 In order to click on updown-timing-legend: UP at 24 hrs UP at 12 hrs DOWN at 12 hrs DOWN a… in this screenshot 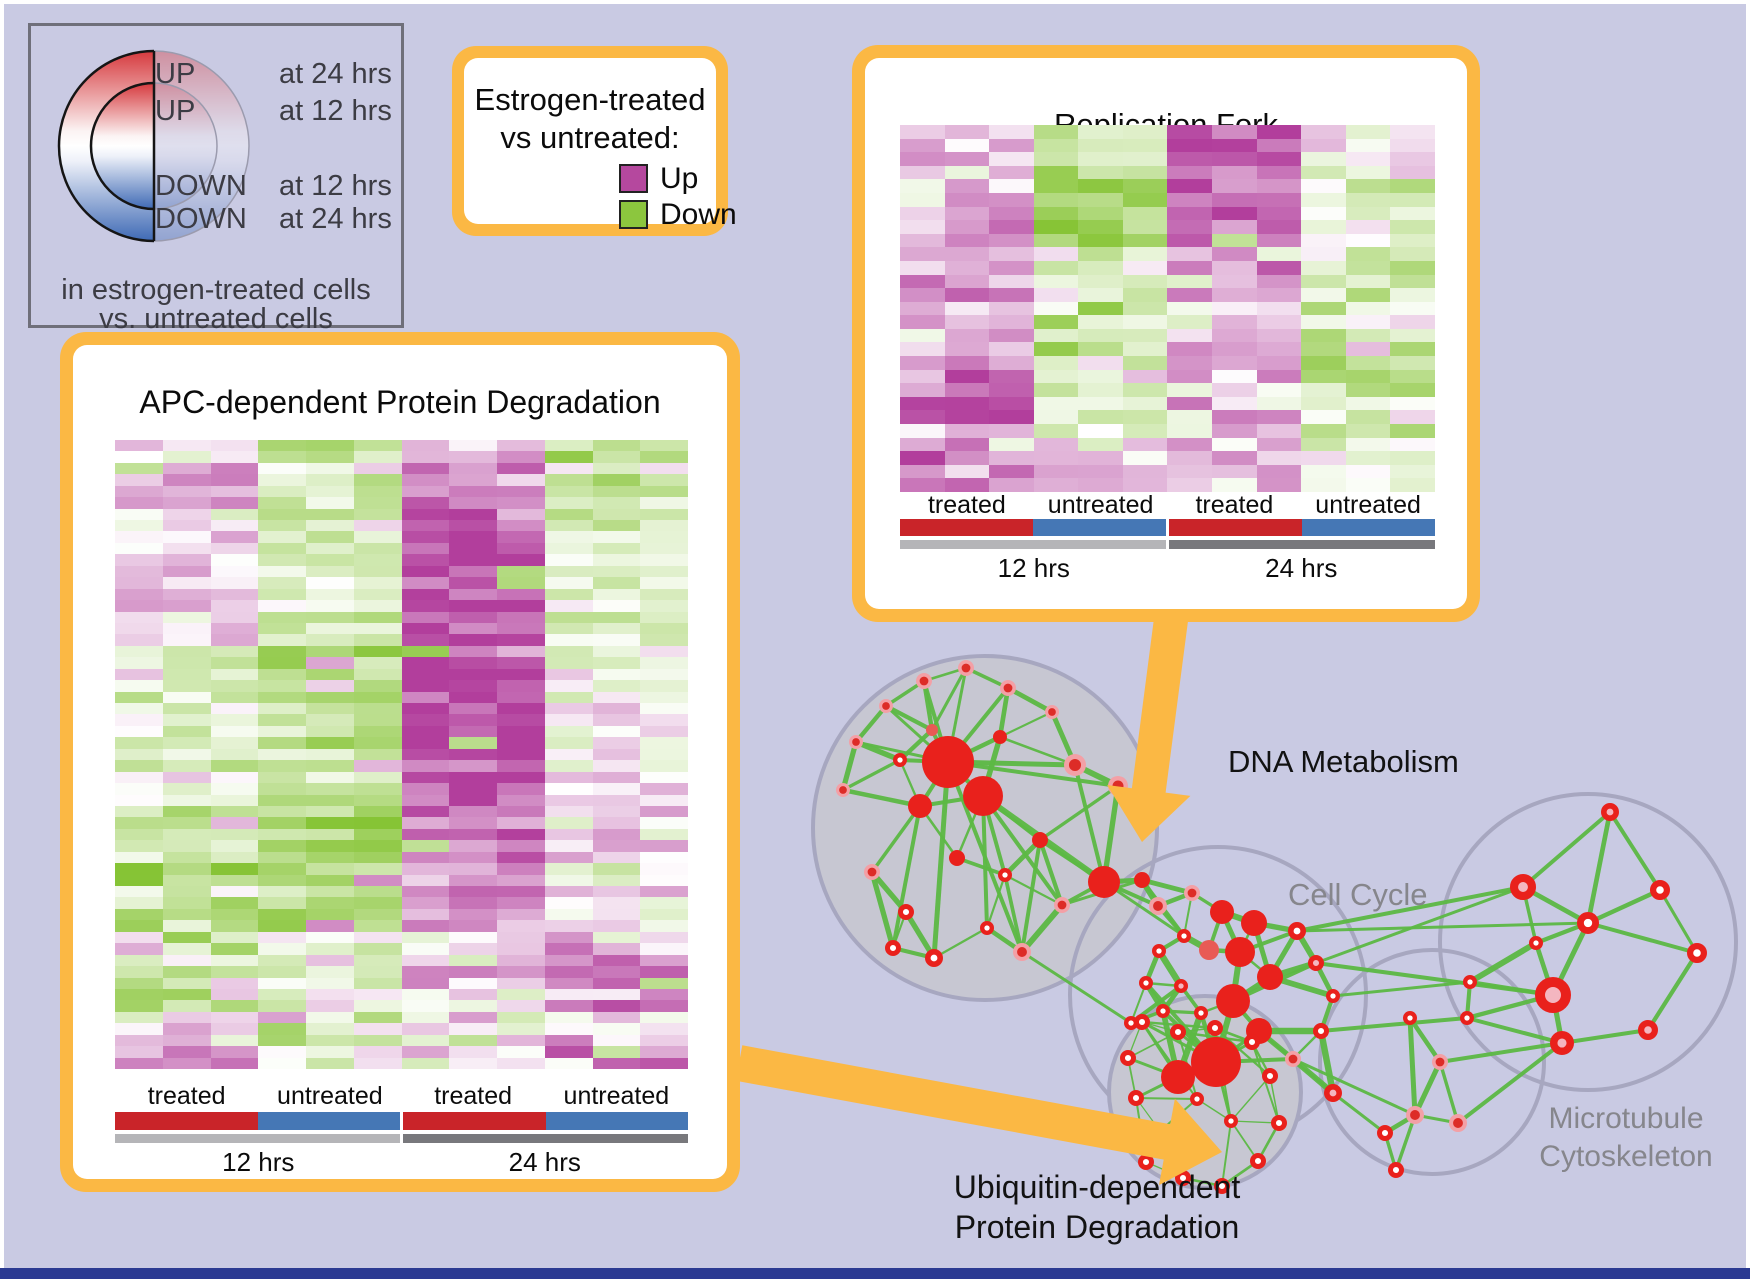, I will do `click(216, 179)`.